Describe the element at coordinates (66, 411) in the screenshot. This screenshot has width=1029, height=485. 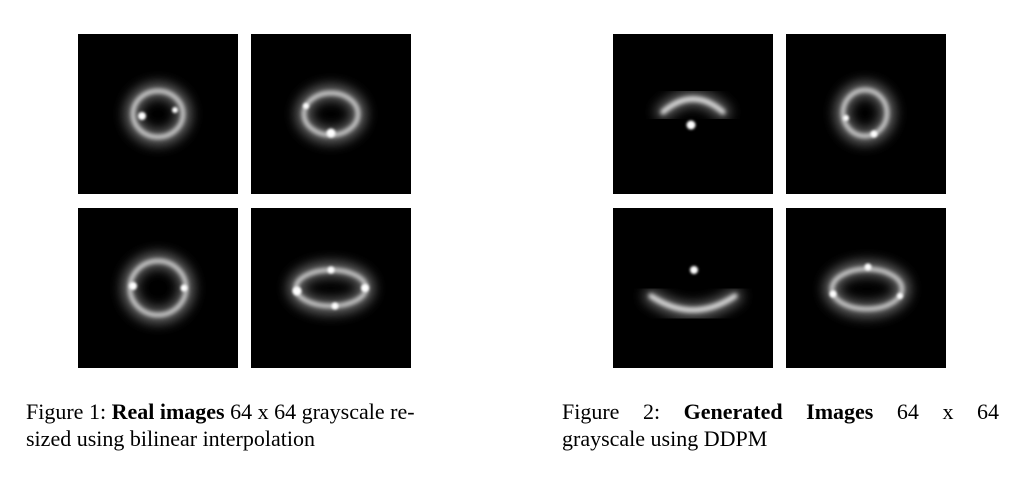
I see `figure-1-label: Figure 1:` at that location.